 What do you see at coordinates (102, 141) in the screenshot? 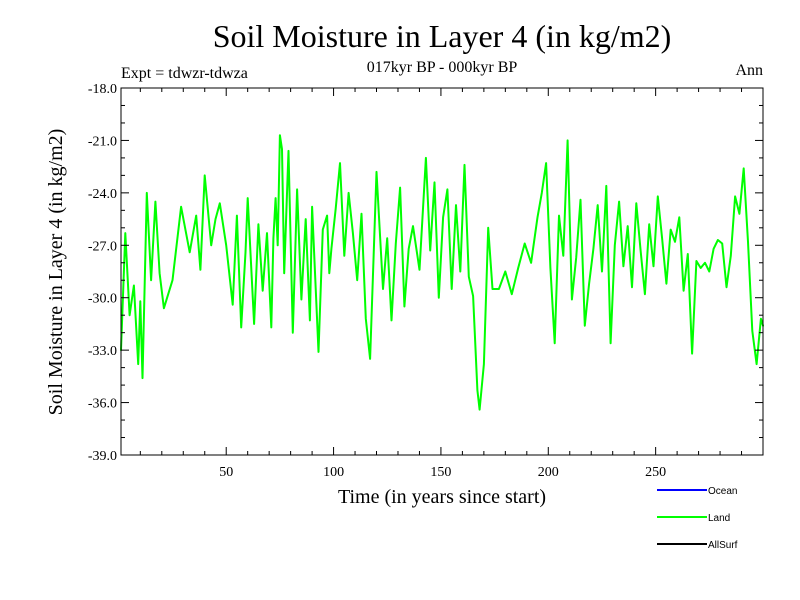
I see `y-tick-label: -21.0` at bounding box center [102, 141].